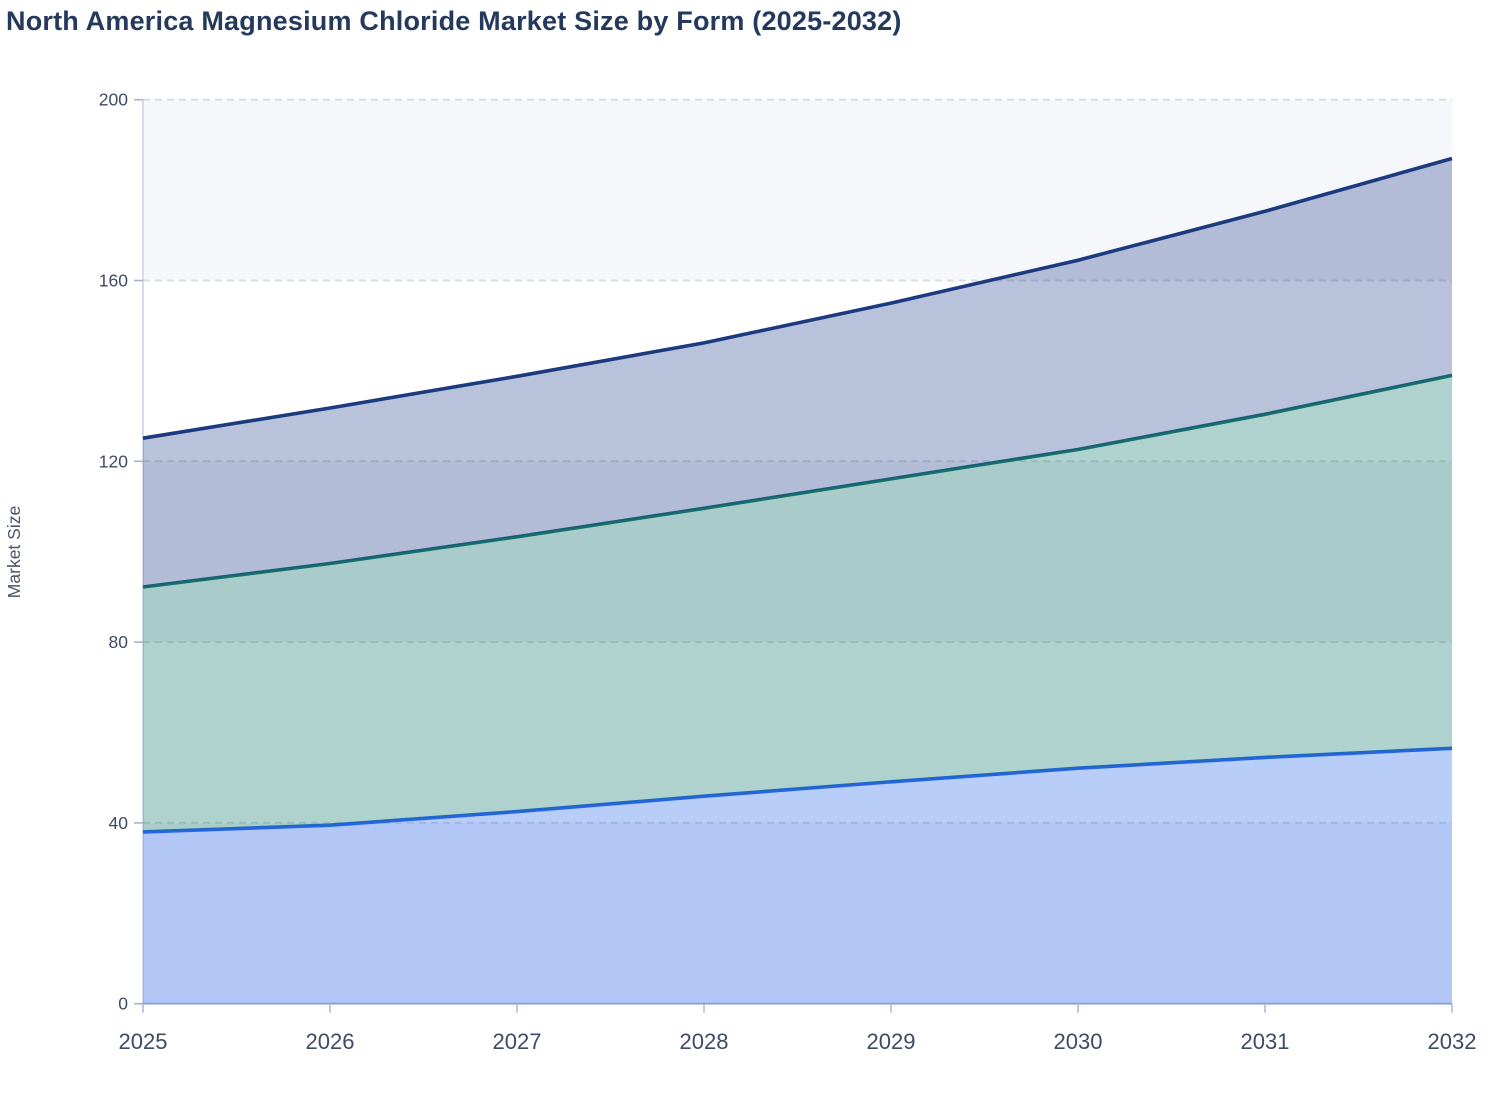 The width and height of the screenshot is (1508, 1120). I want to click on svg-text: 2027, so click(517, 1041).